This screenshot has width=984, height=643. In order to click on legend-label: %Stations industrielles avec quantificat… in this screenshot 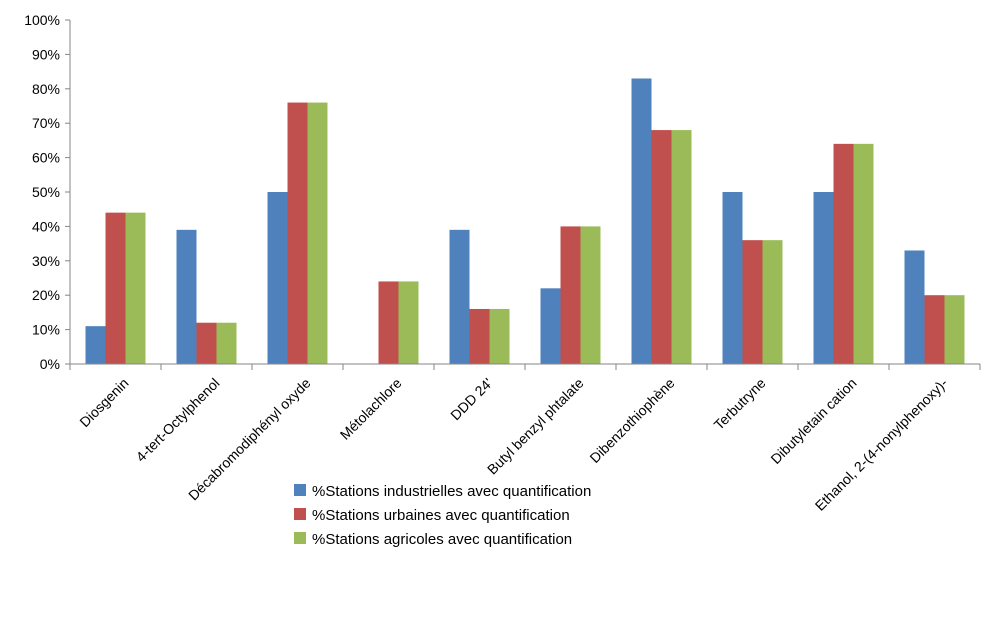, I will do `click(451, 491)`.